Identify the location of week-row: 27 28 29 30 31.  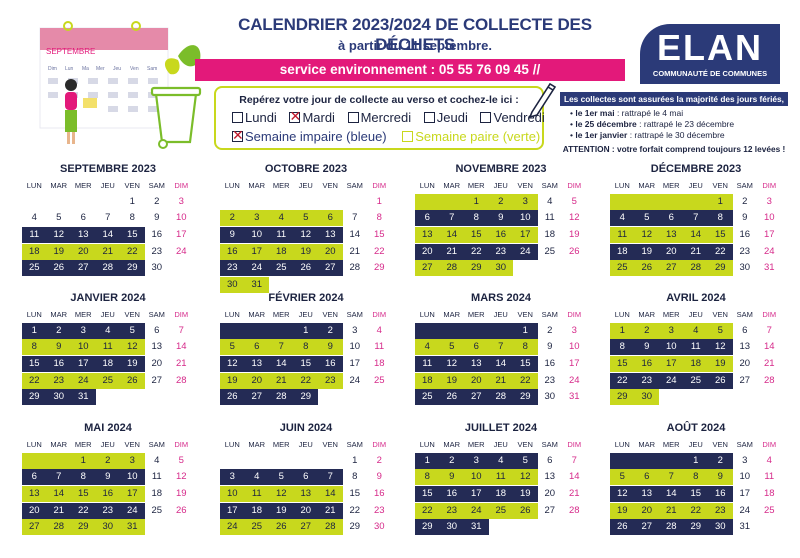
(108, 527).